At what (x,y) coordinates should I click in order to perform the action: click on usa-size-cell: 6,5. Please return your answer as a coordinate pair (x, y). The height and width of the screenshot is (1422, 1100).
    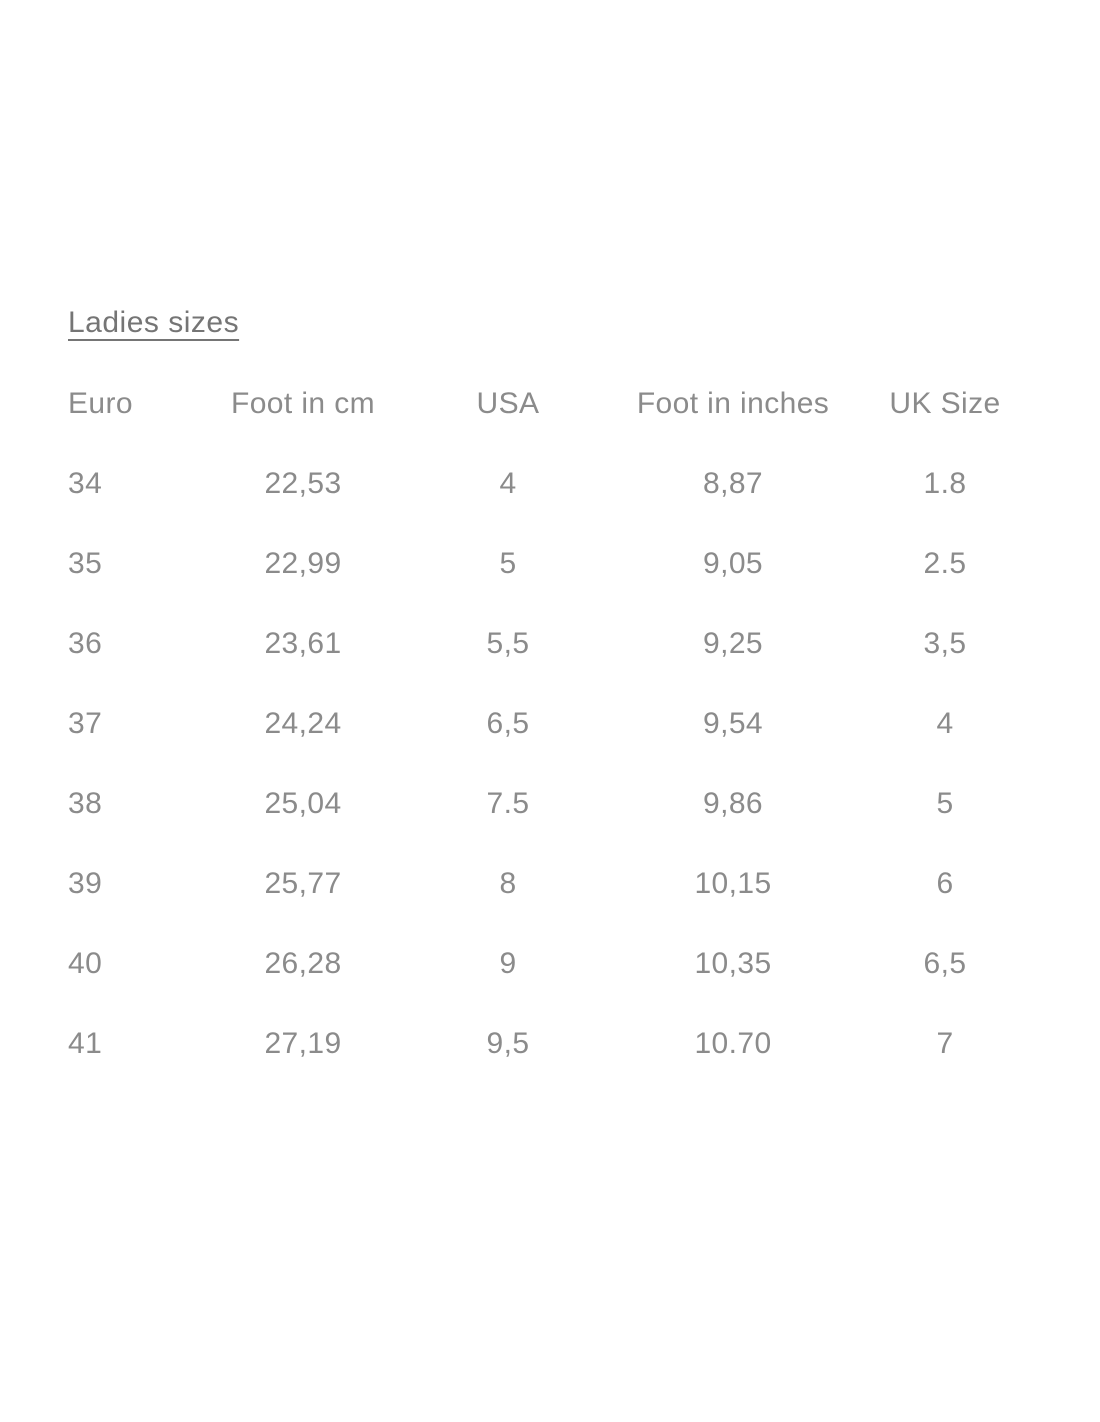
    Looking at the image, I should click on (508, 723).